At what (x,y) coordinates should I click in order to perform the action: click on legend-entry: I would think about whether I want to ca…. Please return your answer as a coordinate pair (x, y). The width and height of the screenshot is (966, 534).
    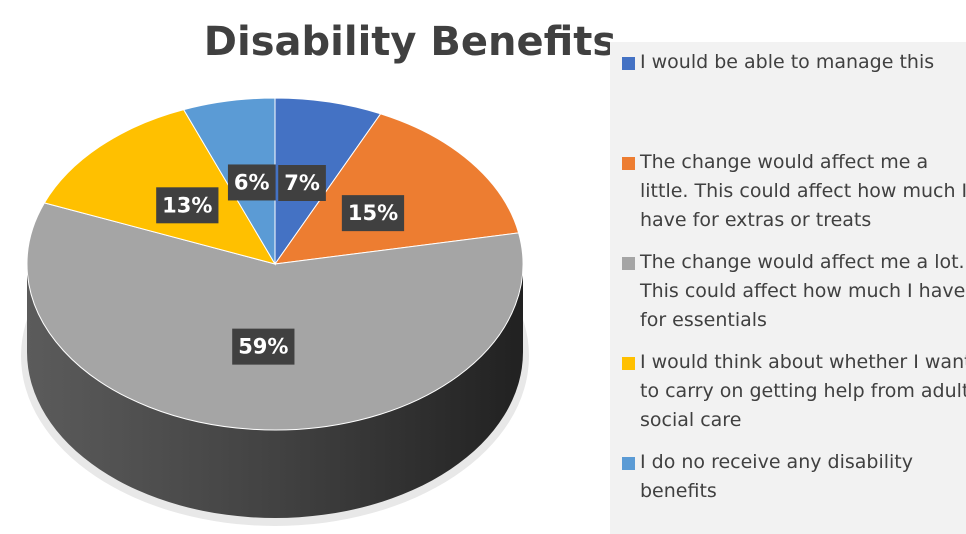
    Looking at the image, I should click on (794, 391).